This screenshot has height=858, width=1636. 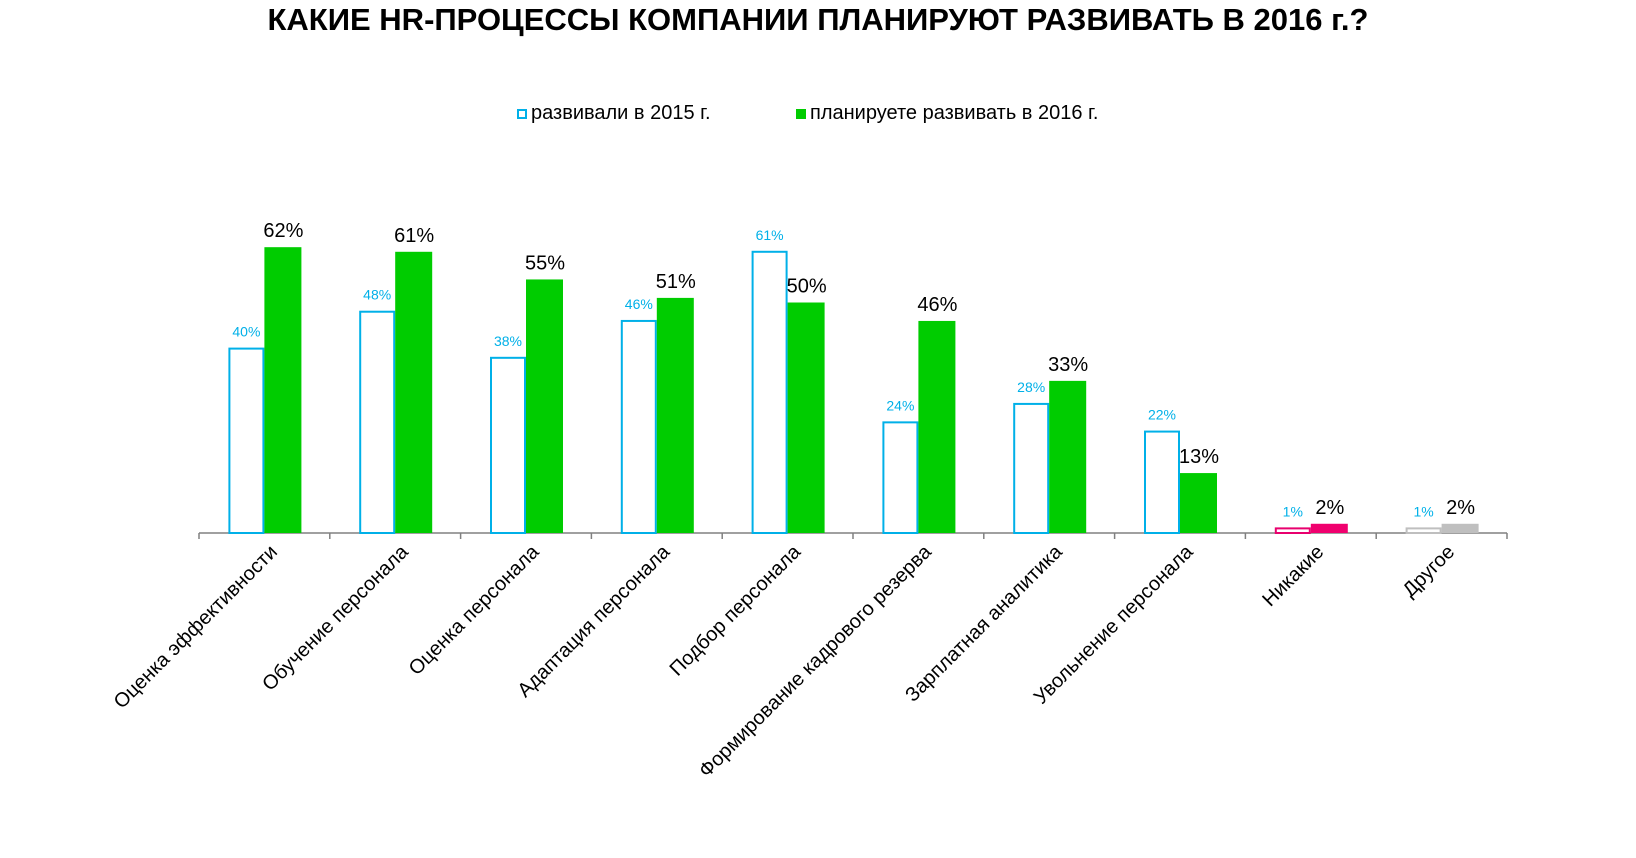 What do you see at coordinates (639, 304) in the screenshot?
I see `data-label-2015: 46%` at bounding box center [639, 304].